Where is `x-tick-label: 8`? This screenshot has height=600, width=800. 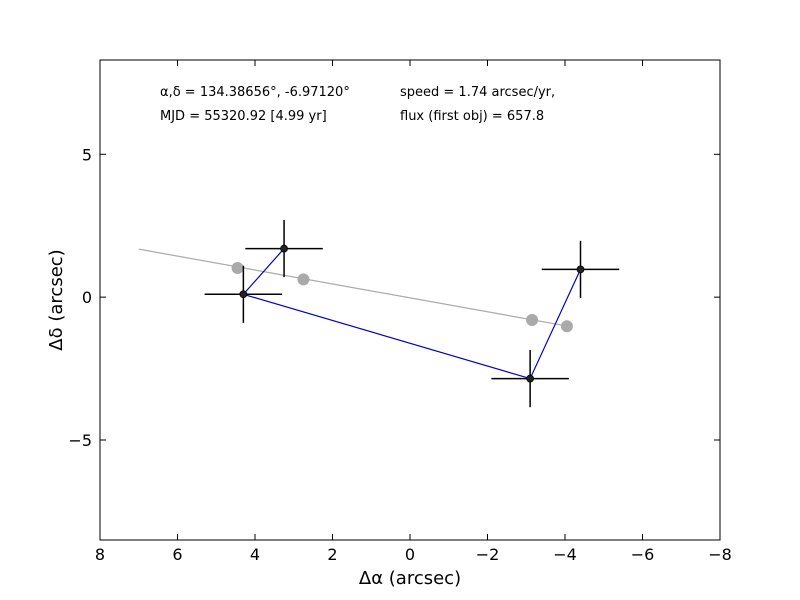
x-tick-label: 8 is located at coordinates (100, 554).